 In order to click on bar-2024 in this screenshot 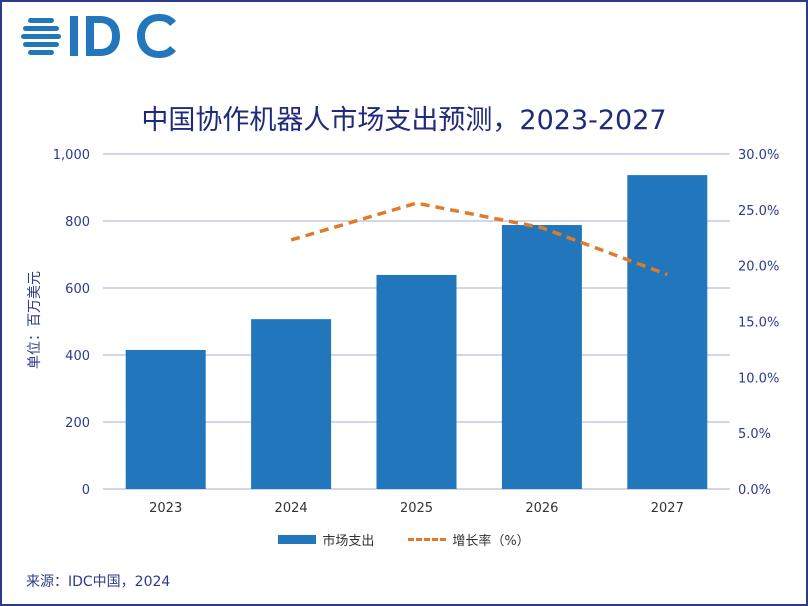, I will do `click(291, 404)`.